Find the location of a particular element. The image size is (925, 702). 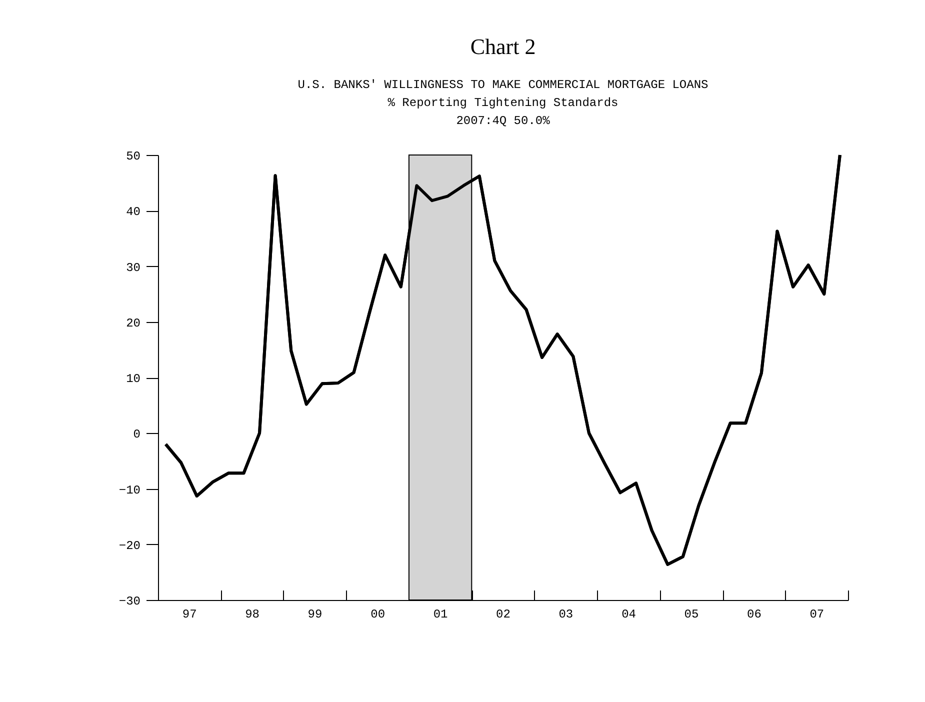

chart-title: Chart 2 is located at coordinates (503, 46).